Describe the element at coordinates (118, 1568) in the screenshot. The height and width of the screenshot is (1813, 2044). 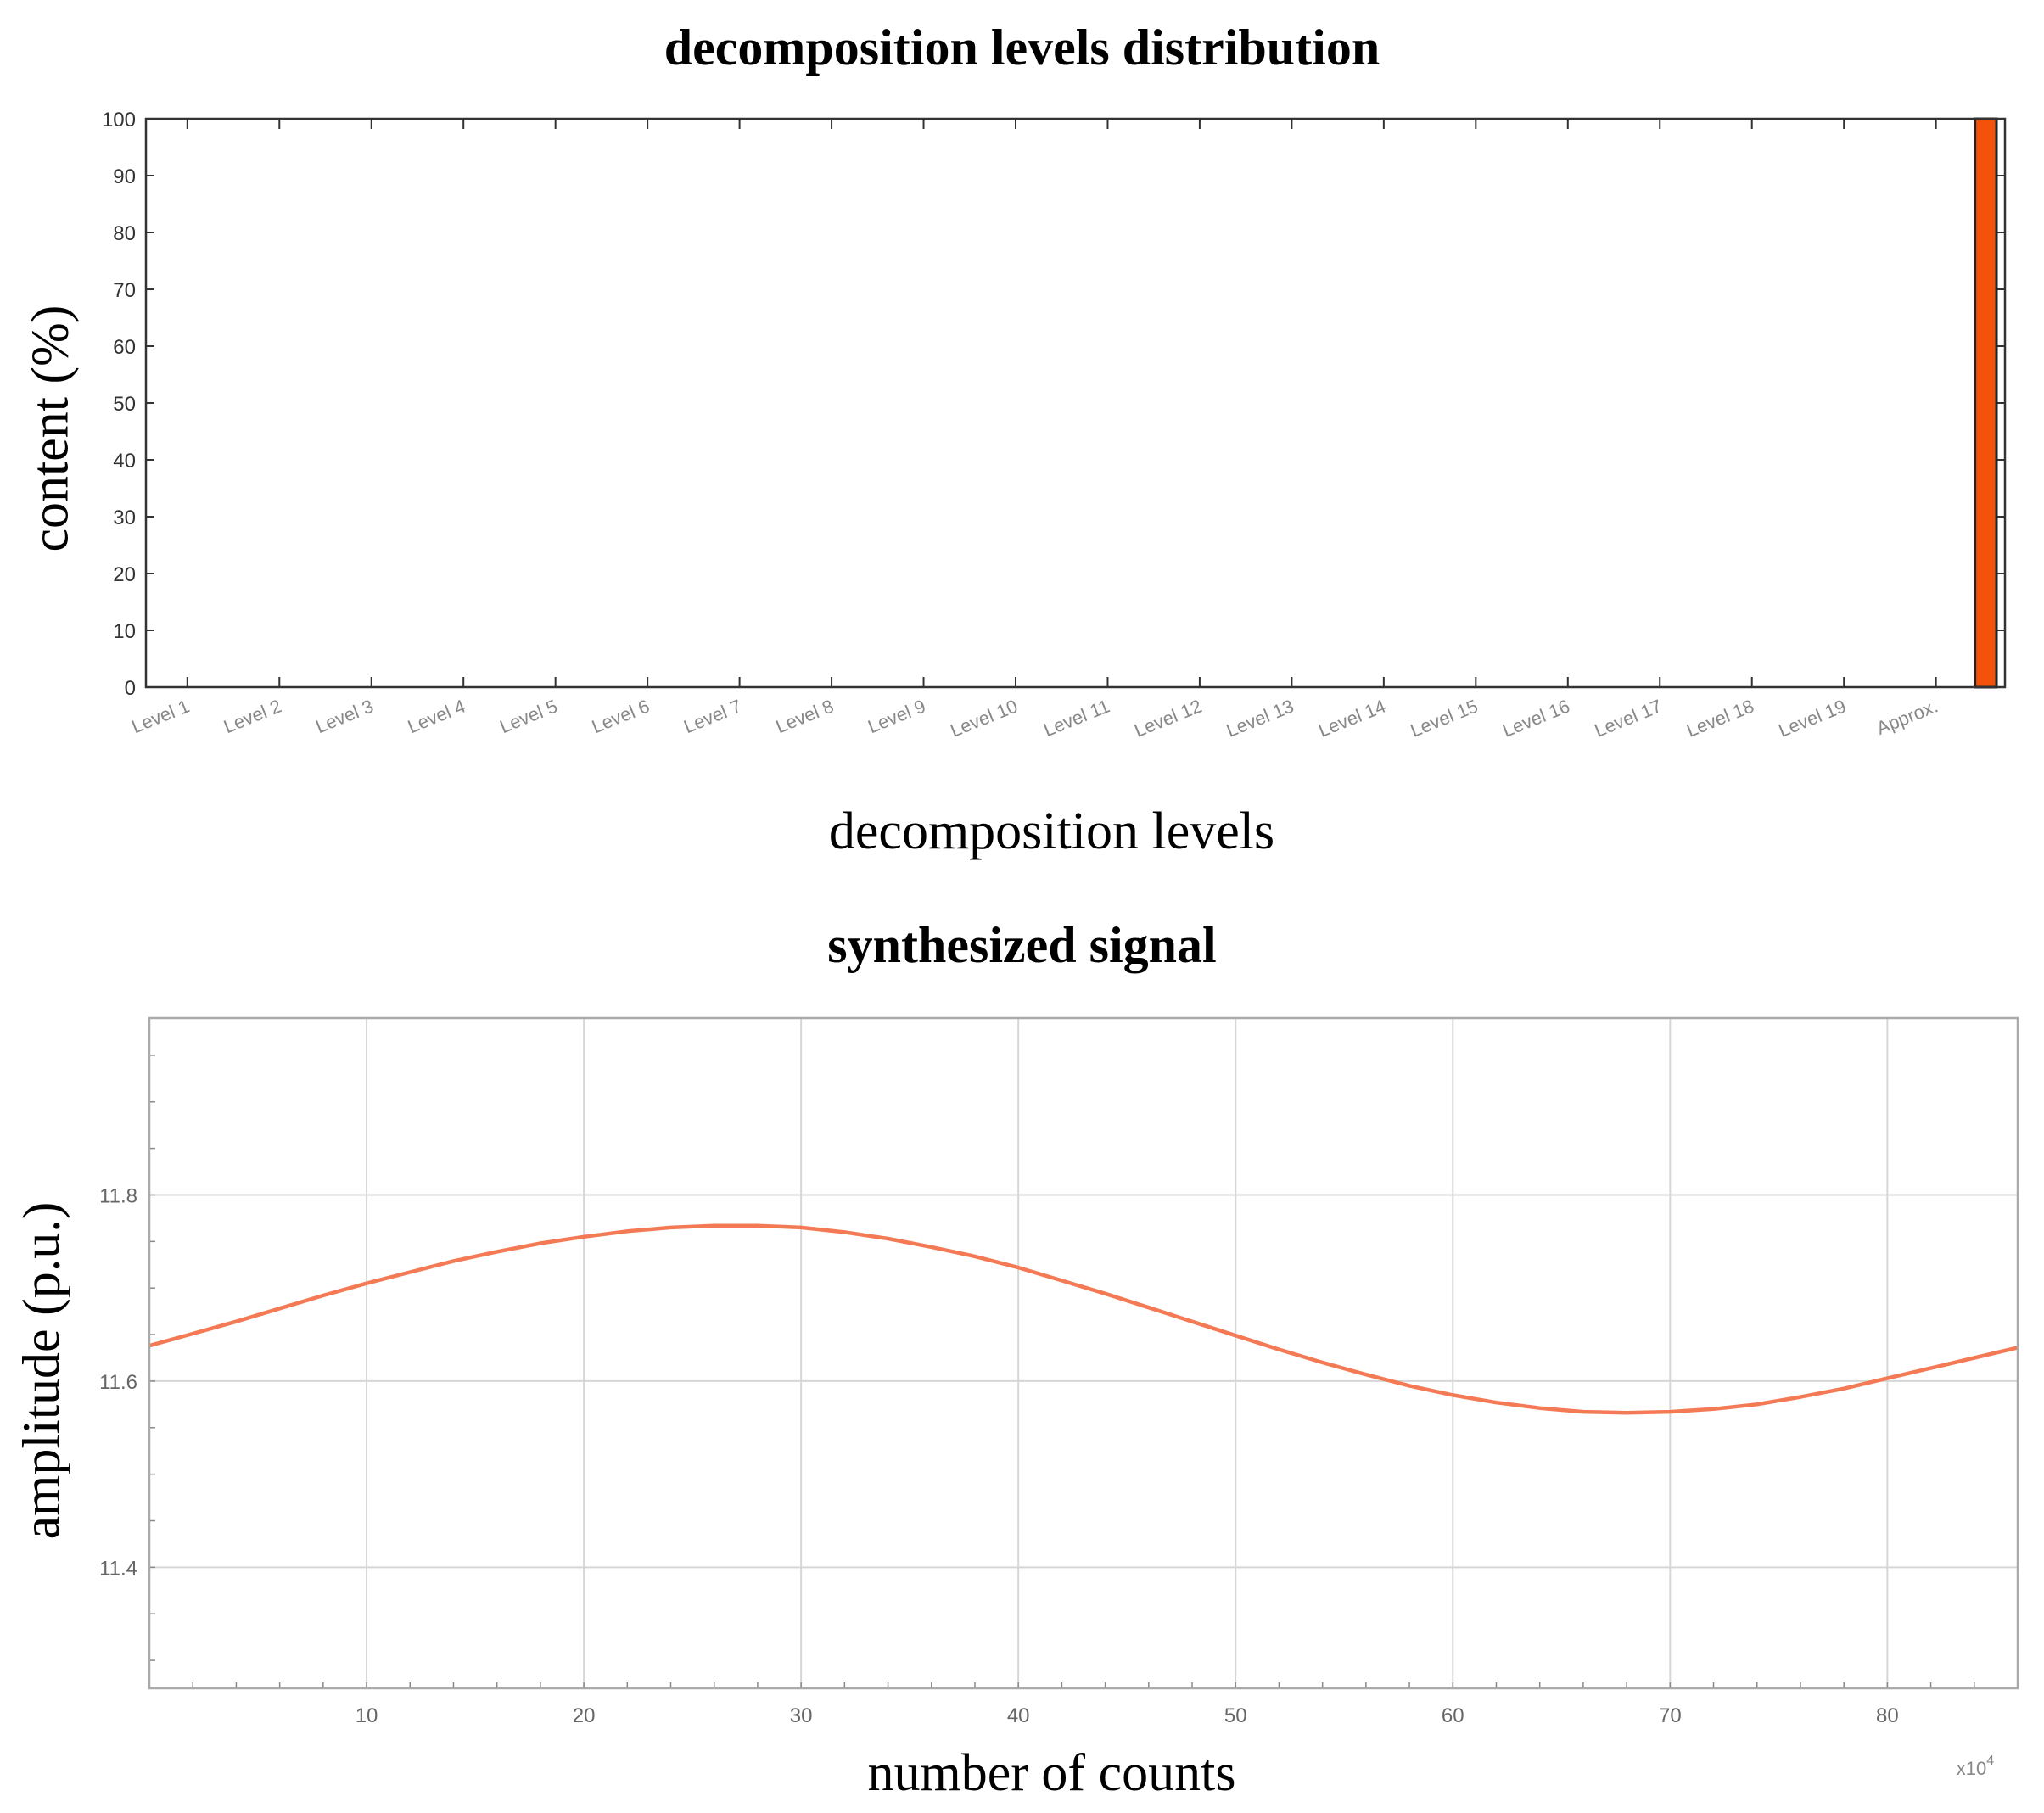
I see `y-tick-label: 11.4` at that location.